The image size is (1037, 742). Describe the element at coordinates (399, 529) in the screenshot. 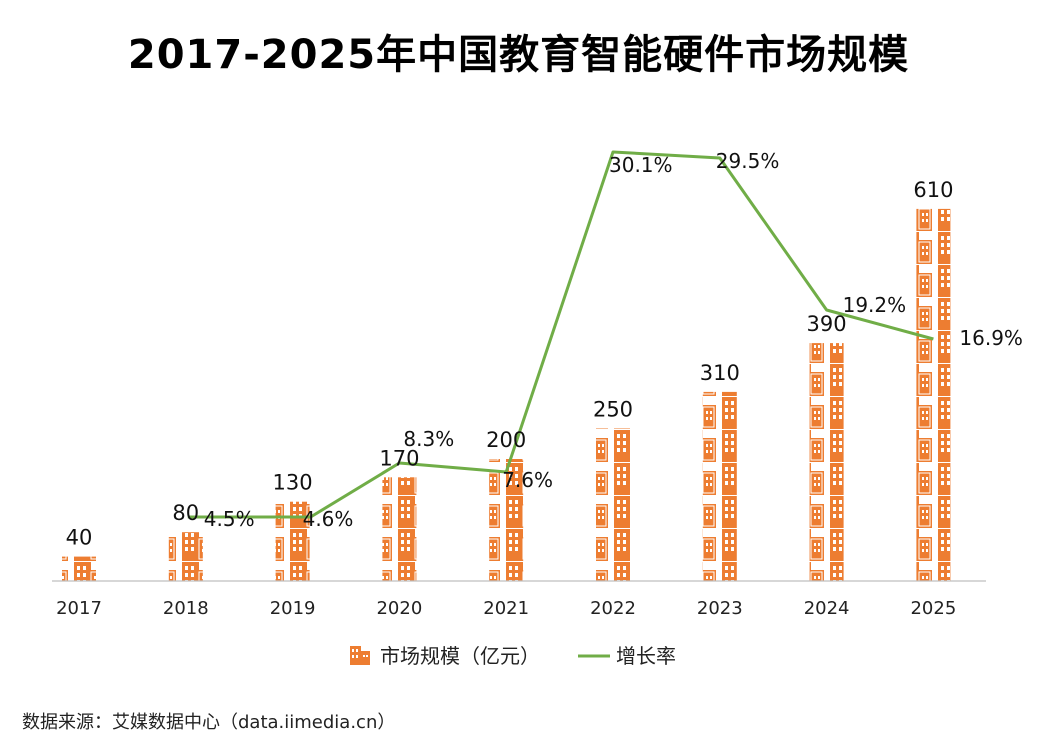

I see `bar-2020` at that location.